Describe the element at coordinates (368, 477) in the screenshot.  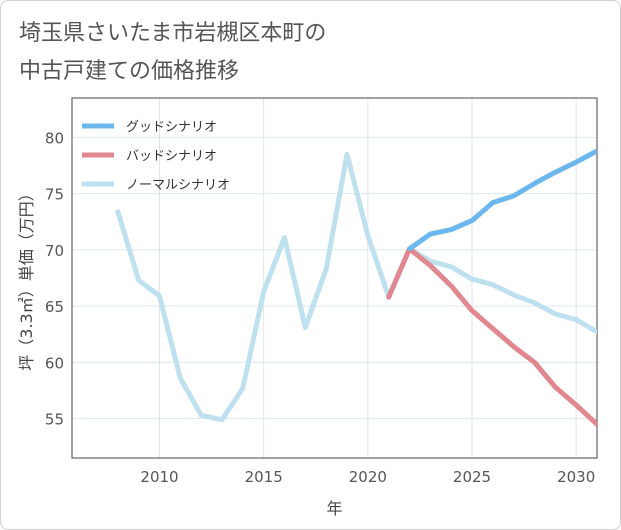
I see `x-tick-label: 2020` at that location.